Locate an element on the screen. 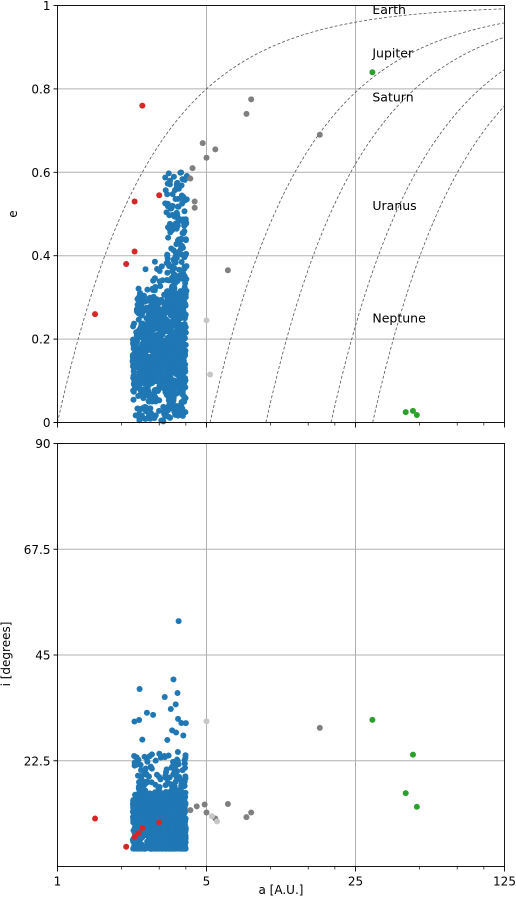 This screenshot has width=516, height=900. y-tick-label: 22.5 is located at coordinates (37, 761).